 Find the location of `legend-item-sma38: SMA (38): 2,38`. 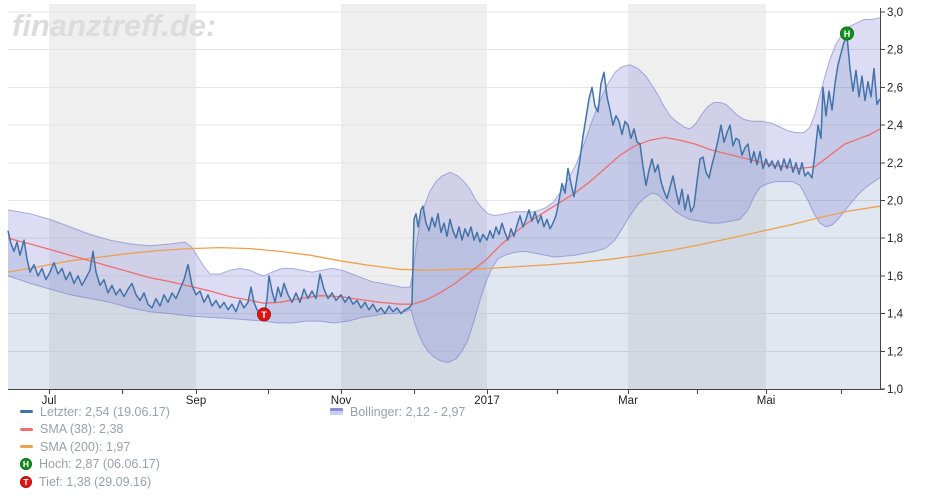

legend-item-sma38: SMA (38): 2,38 is located at coordinates (95, 430).